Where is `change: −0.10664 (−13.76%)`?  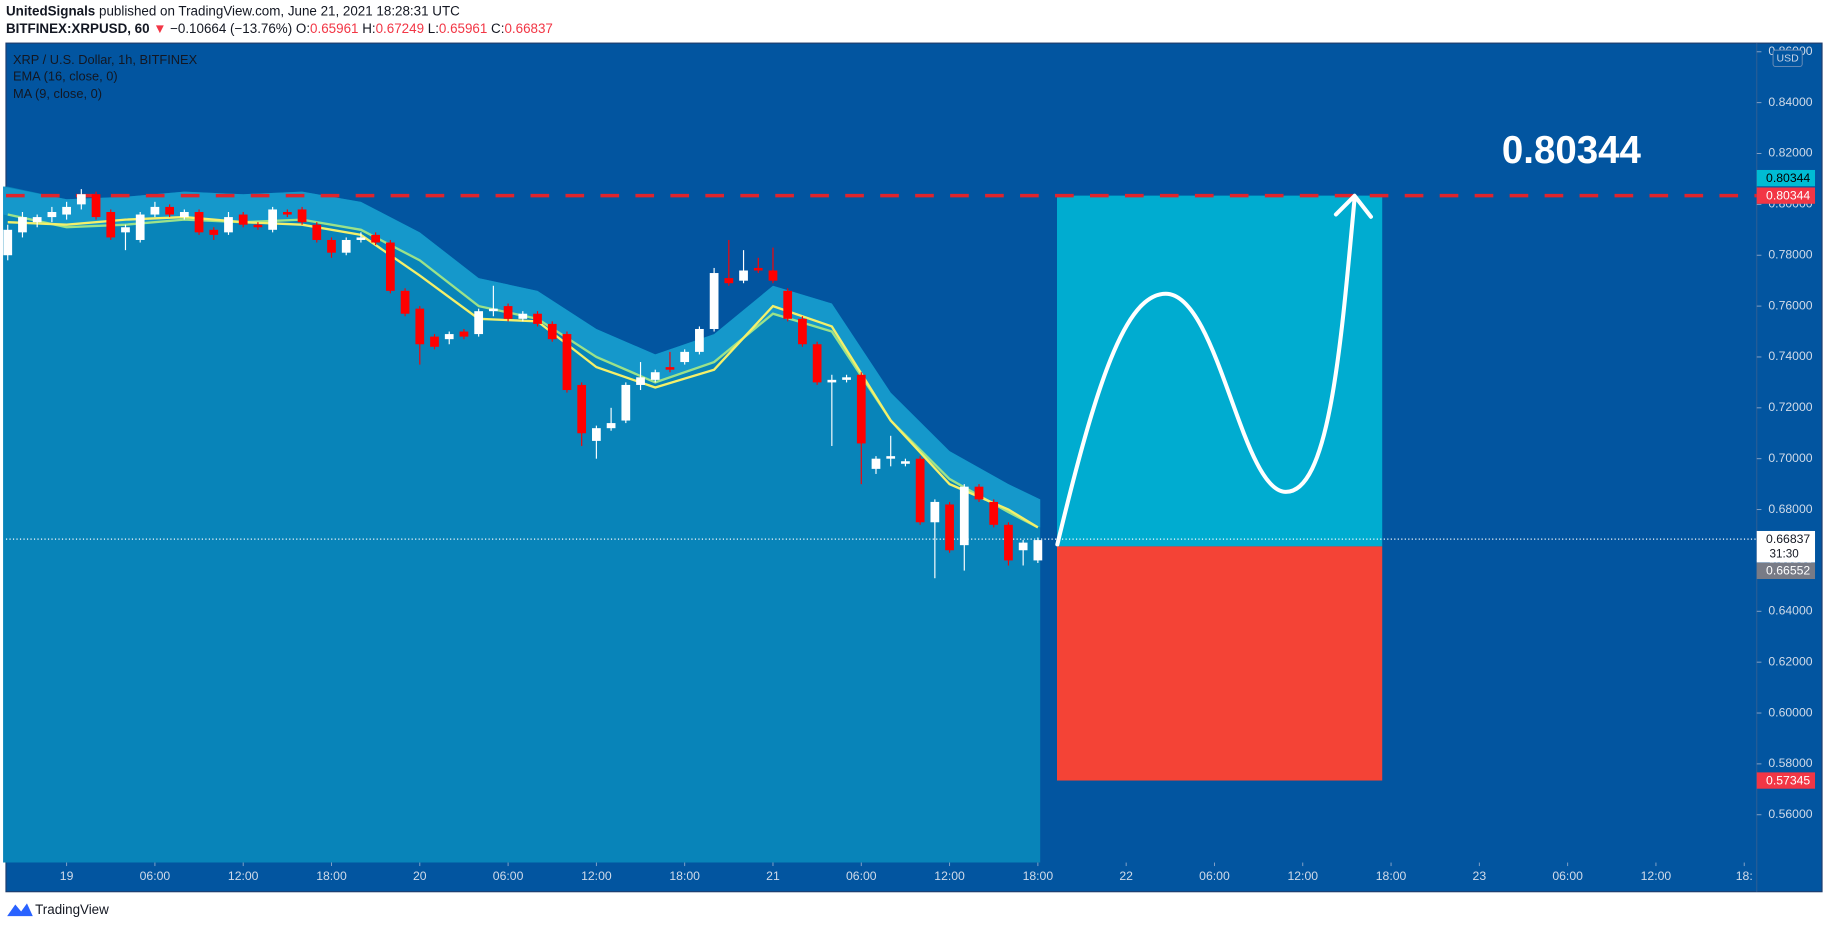
change: −0.10664 (−13.76%) is located at coordinates (231, 28).